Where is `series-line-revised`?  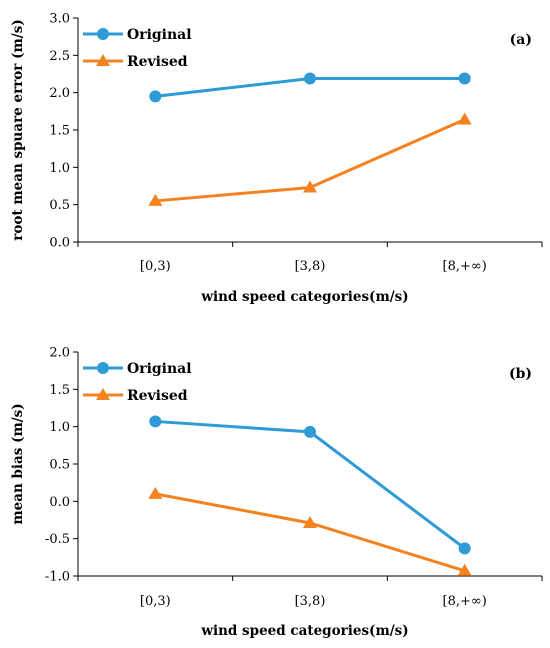 series-line-revised is located at coordinates (310, 532).